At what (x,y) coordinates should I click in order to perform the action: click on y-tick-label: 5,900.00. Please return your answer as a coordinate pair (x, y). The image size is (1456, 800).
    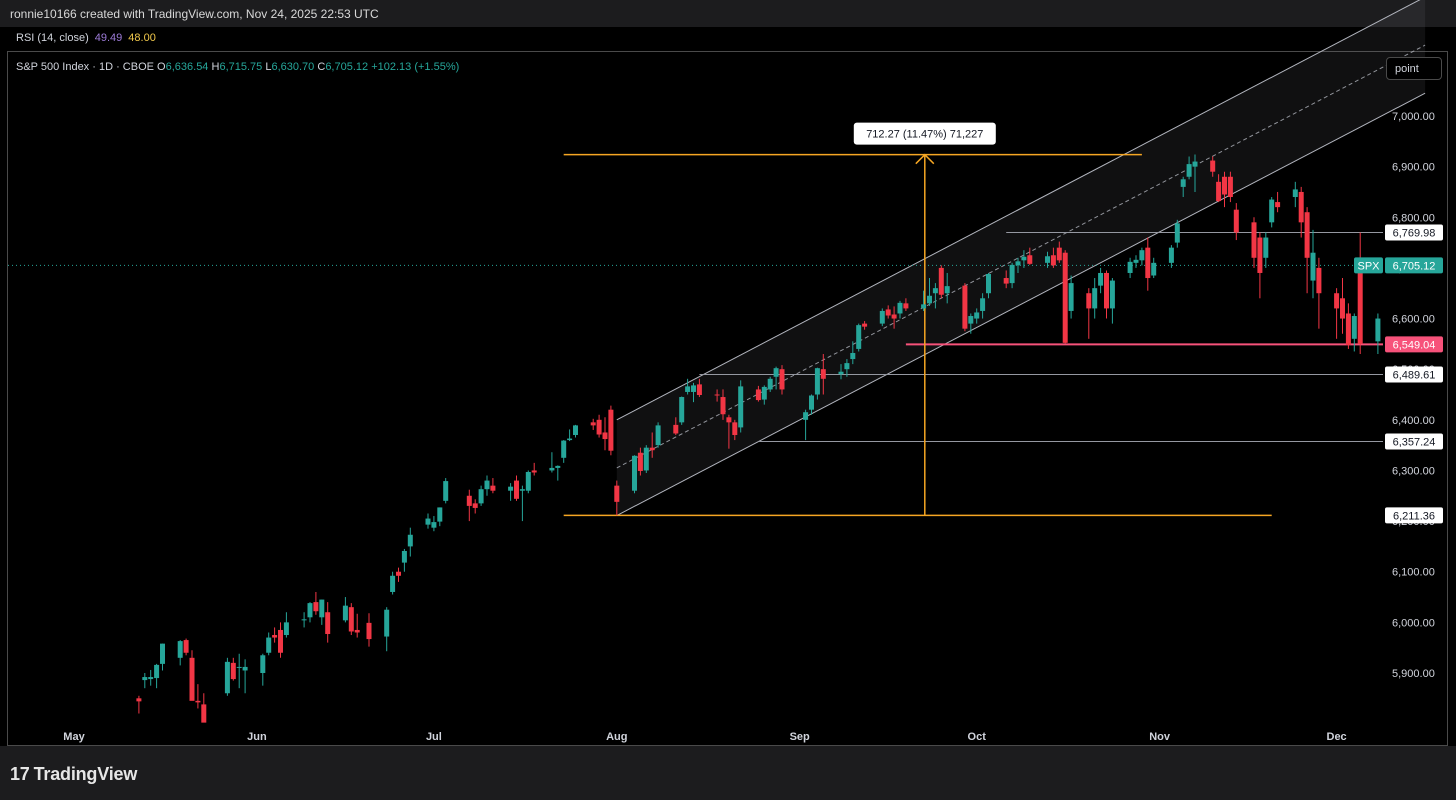
    Looking at the image, I should click on (1413, 674).